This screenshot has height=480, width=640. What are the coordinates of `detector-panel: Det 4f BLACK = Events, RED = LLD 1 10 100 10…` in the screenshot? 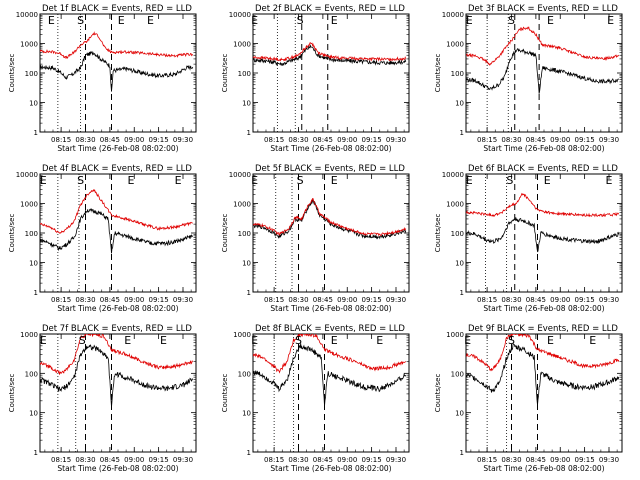 It's located at (102, 238).